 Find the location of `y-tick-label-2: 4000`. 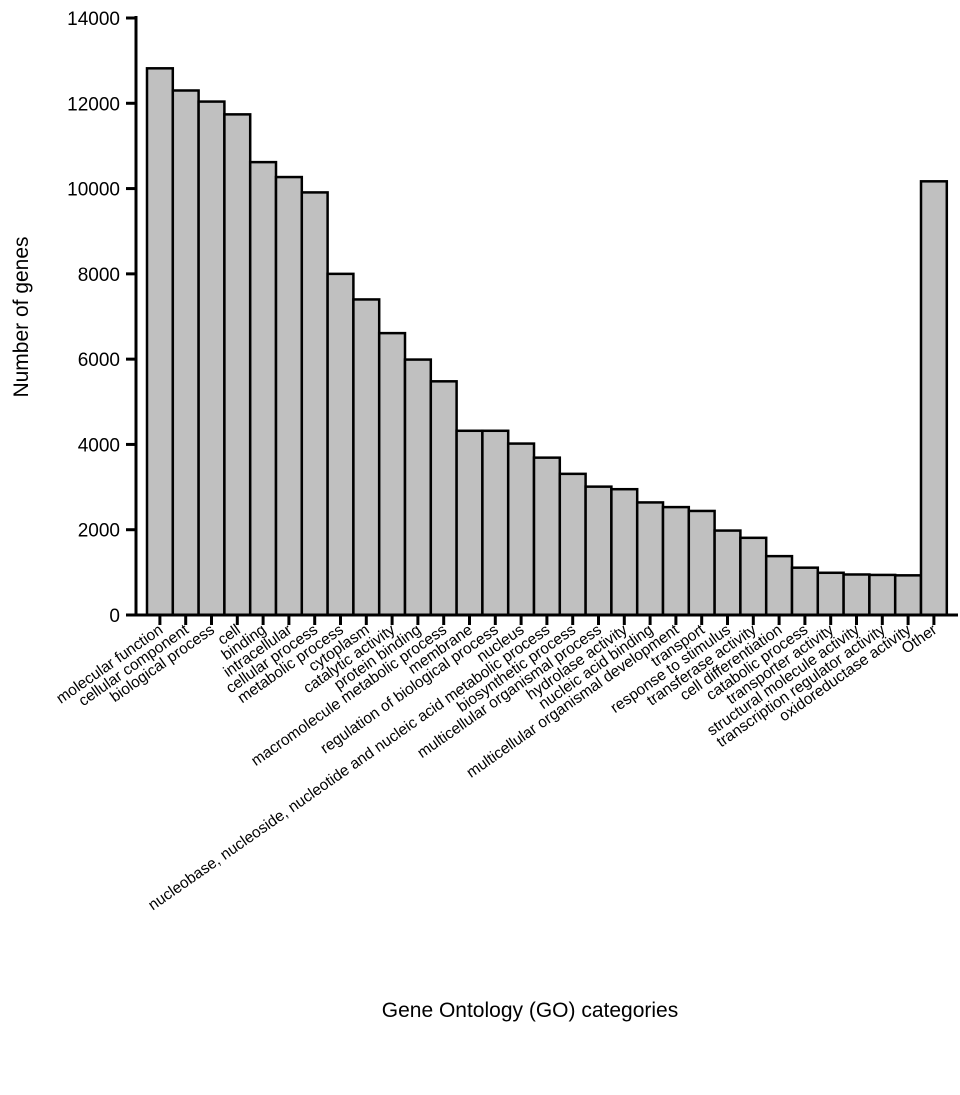

y-tick-label-2: 4000 is located at coordinates (99, 445).